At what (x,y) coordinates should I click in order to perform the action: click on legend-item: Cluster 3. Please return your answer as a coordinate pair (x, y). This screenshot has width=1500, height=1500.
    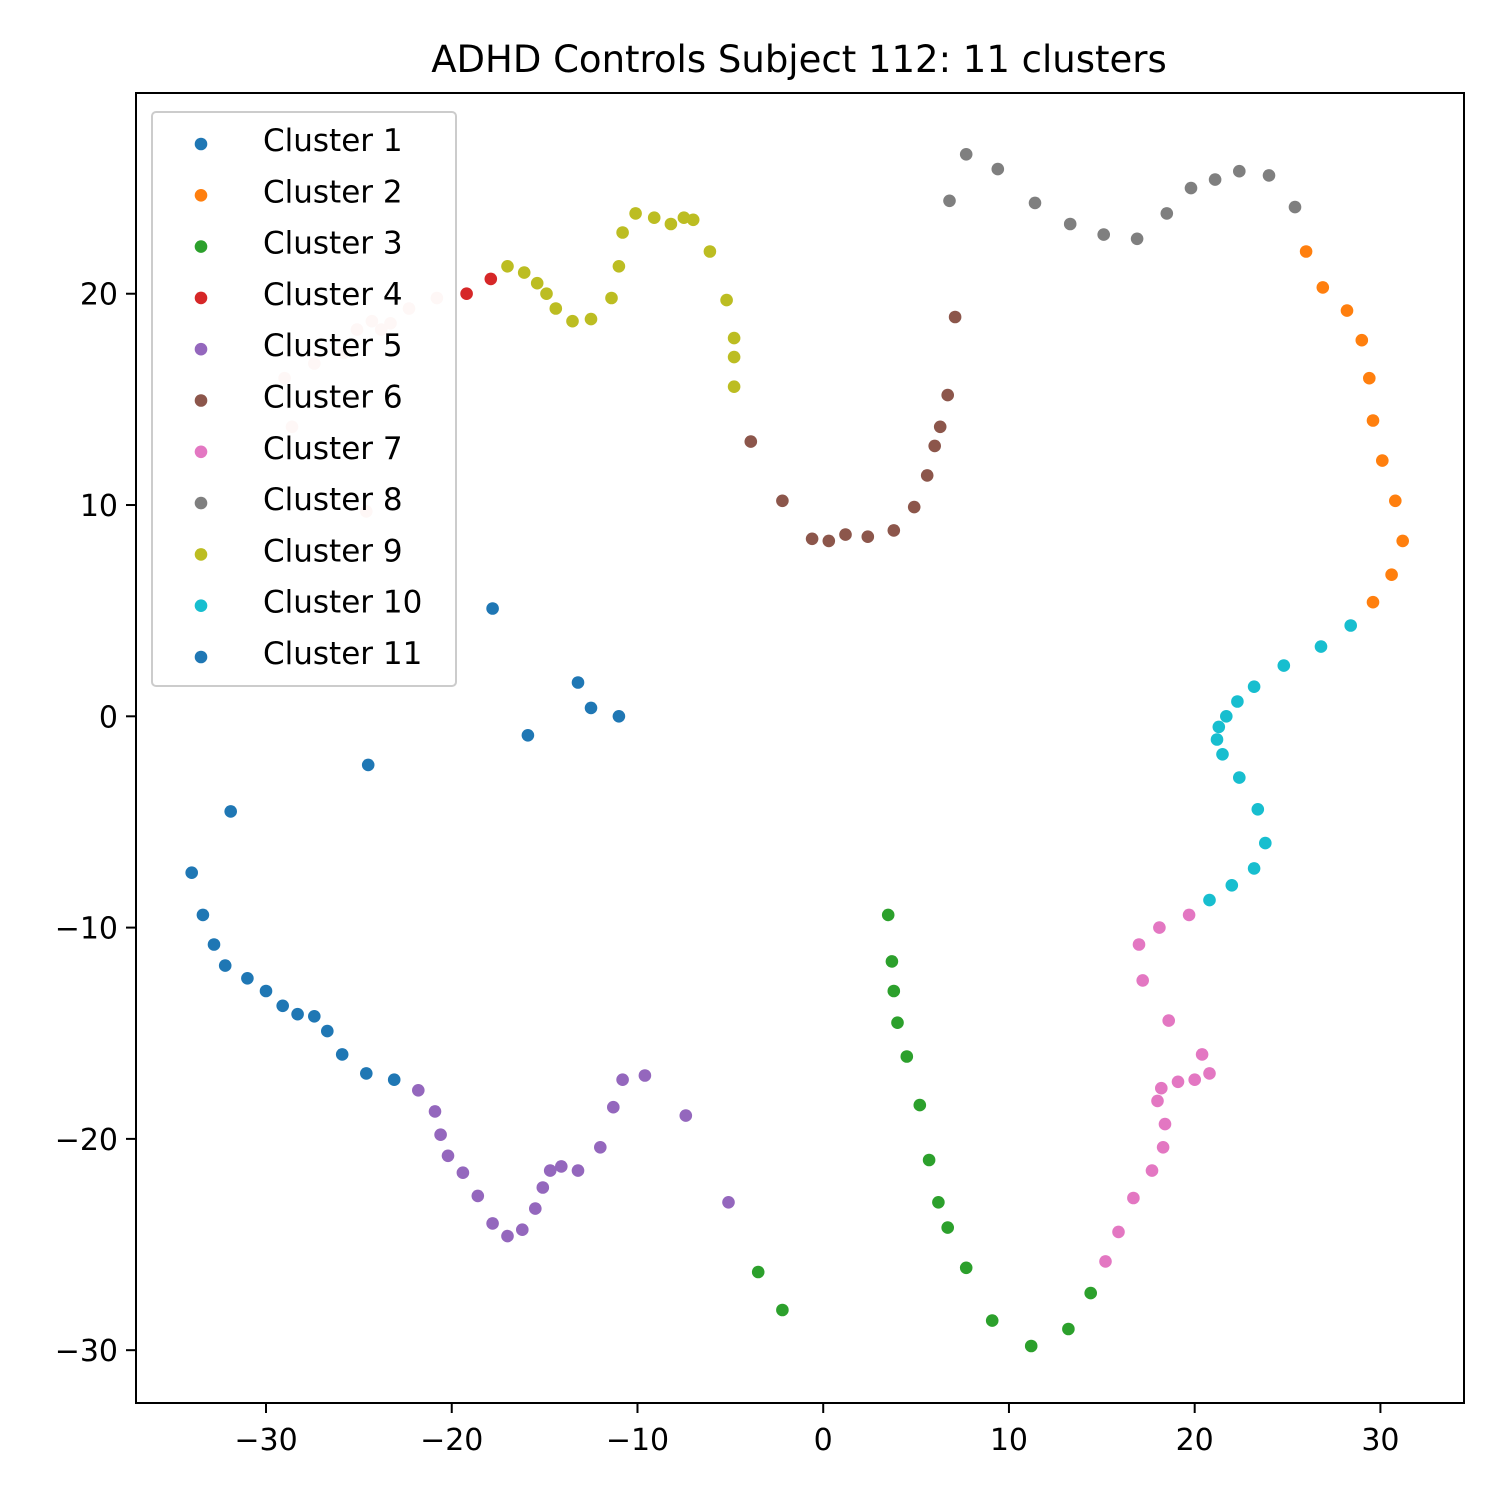
    Looking at the image, I should click on (298, 244).